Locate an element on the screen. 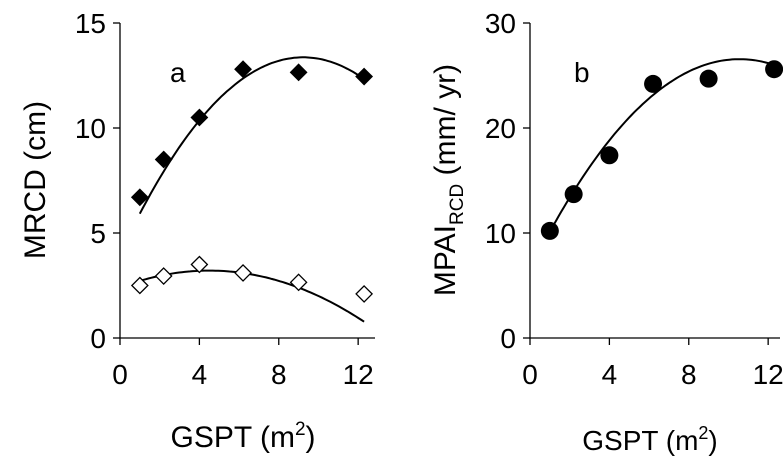 The width and height of the screenshot is (783, 457). panel-a-filled-fit-curve is located at coordinates (251, 135).